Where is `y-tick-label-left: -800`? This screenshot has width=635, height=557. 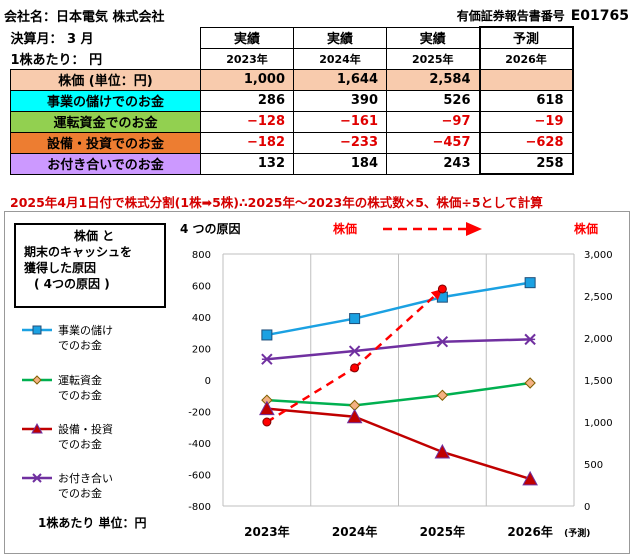
y-tick-label-left: -800 is located at coordinates (199, 507).